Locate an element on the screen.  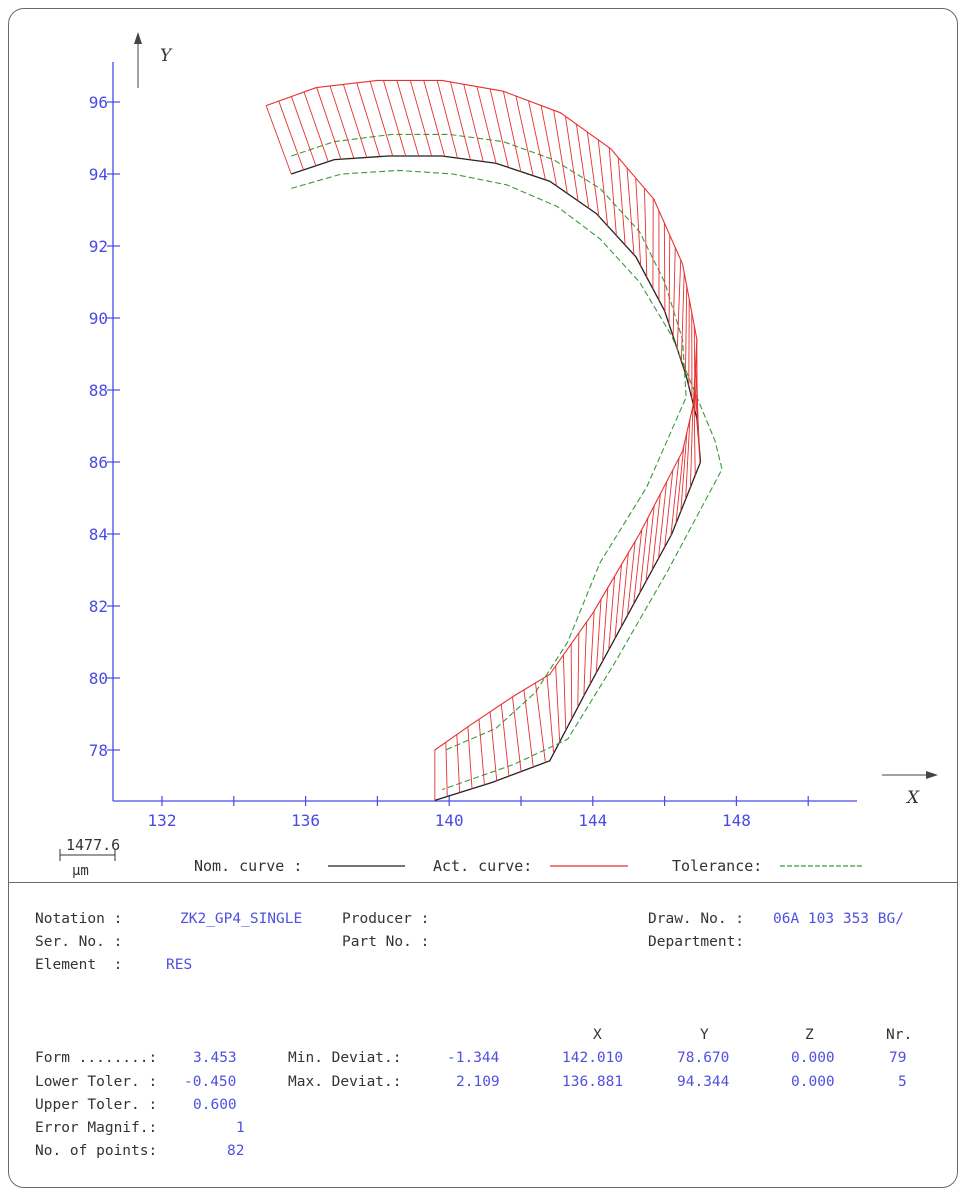
y-axis-title: Y is located at coordinates (166, 56).